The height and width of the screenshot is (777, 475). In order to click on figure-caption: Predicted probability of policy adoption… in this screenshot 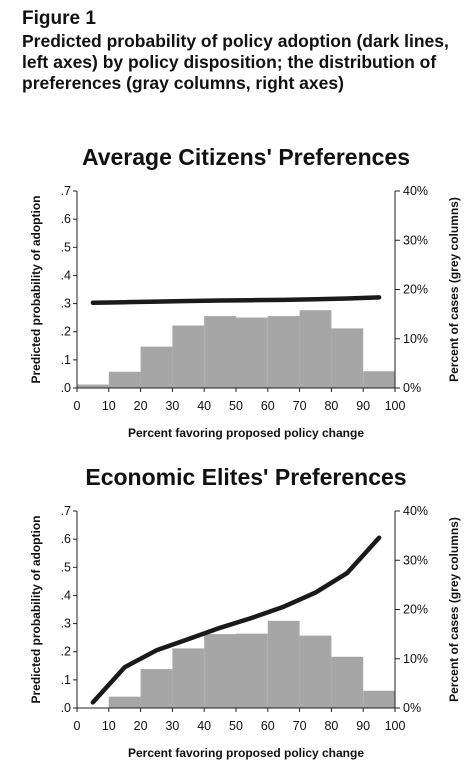, I will do `click(235, 62)`.